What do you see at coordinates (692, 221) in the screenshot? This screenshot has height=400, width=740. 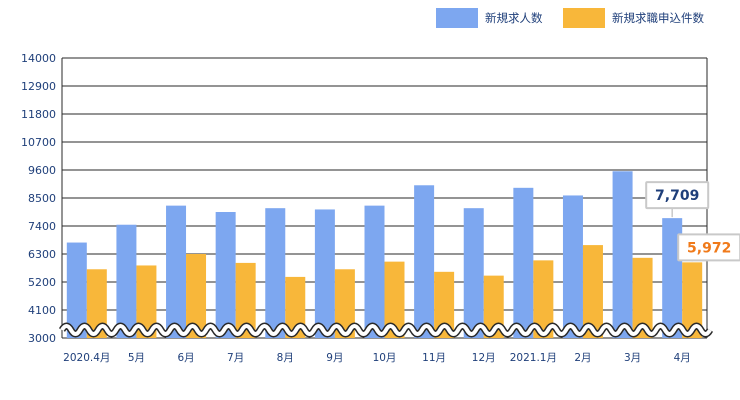 I see `callouts: 7,709 5,972` at bounding box center [692, 221].